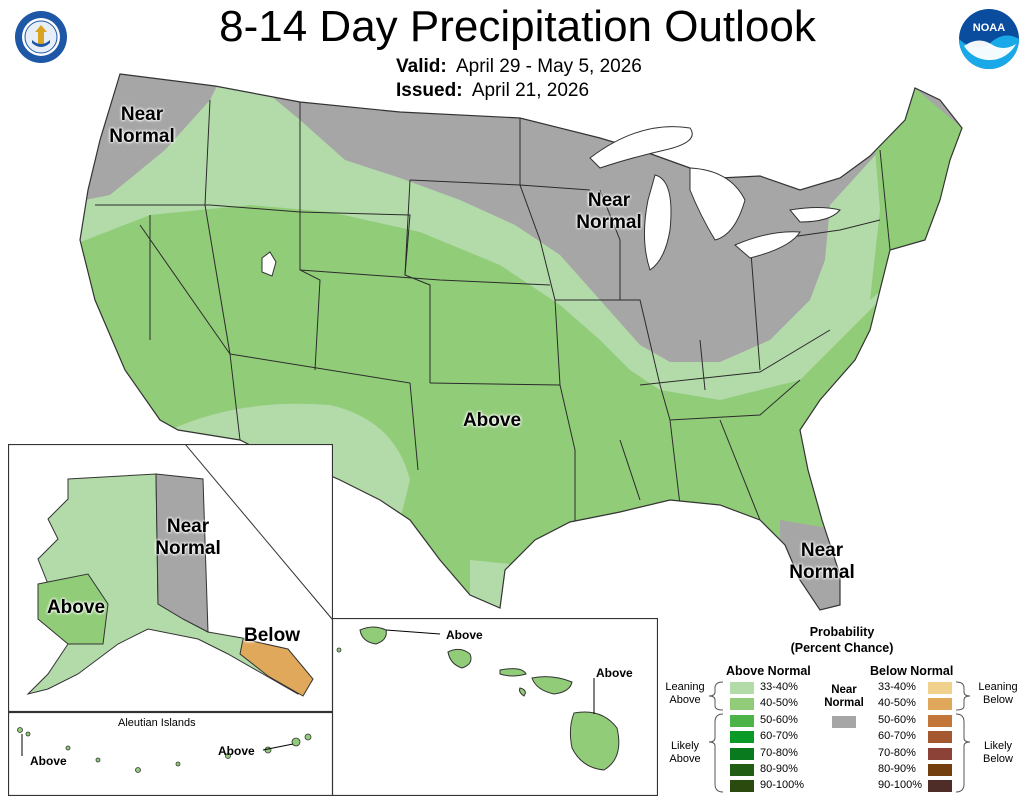  I want to click on label-alaska-near-normal: Near Normal, so click(188, 537).